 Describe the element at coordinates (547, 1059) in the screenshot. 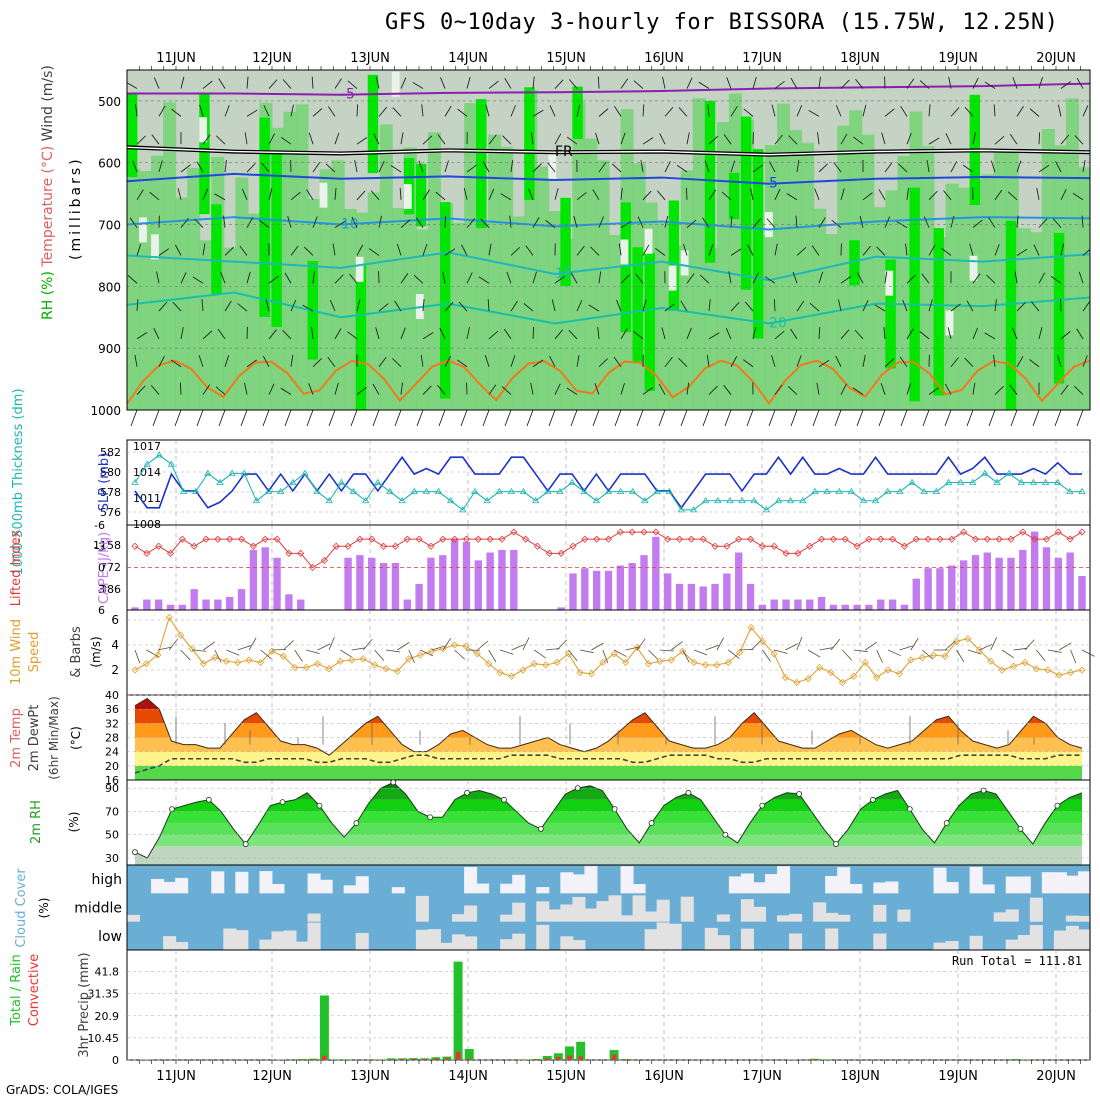

I see `convective-bar` at that location.